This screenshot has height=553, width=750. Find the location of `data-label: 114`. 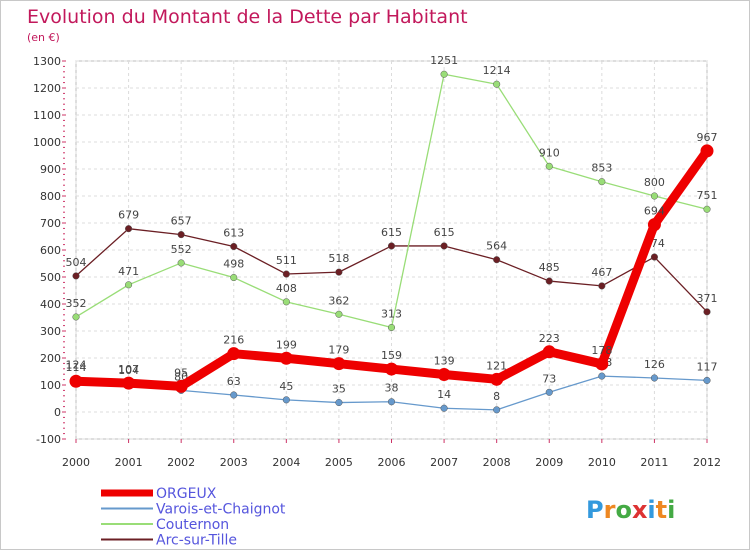

data-label: 114 is located at coordinates (76, 367).